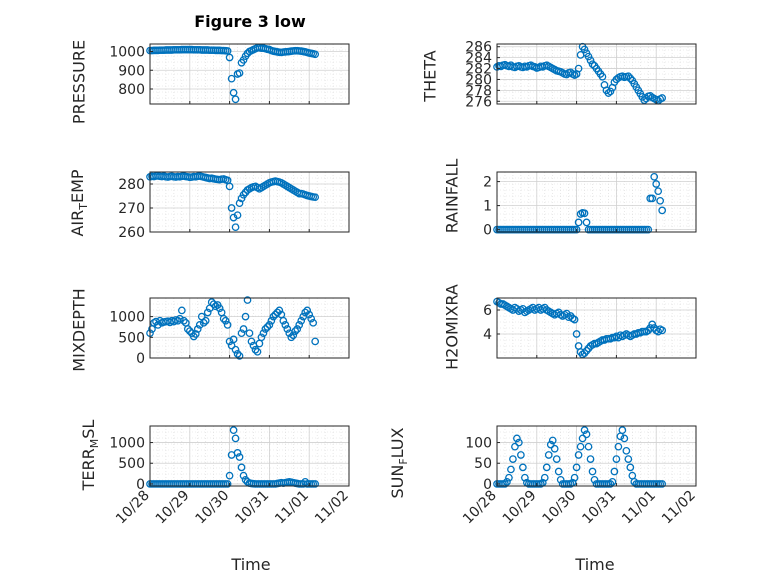 This screenshot has height=583, width=778. Describe the element at coordinates (79, 330) in the screenshot. I see `mixdepth-ylabel: MIXDEPTH` at that location.